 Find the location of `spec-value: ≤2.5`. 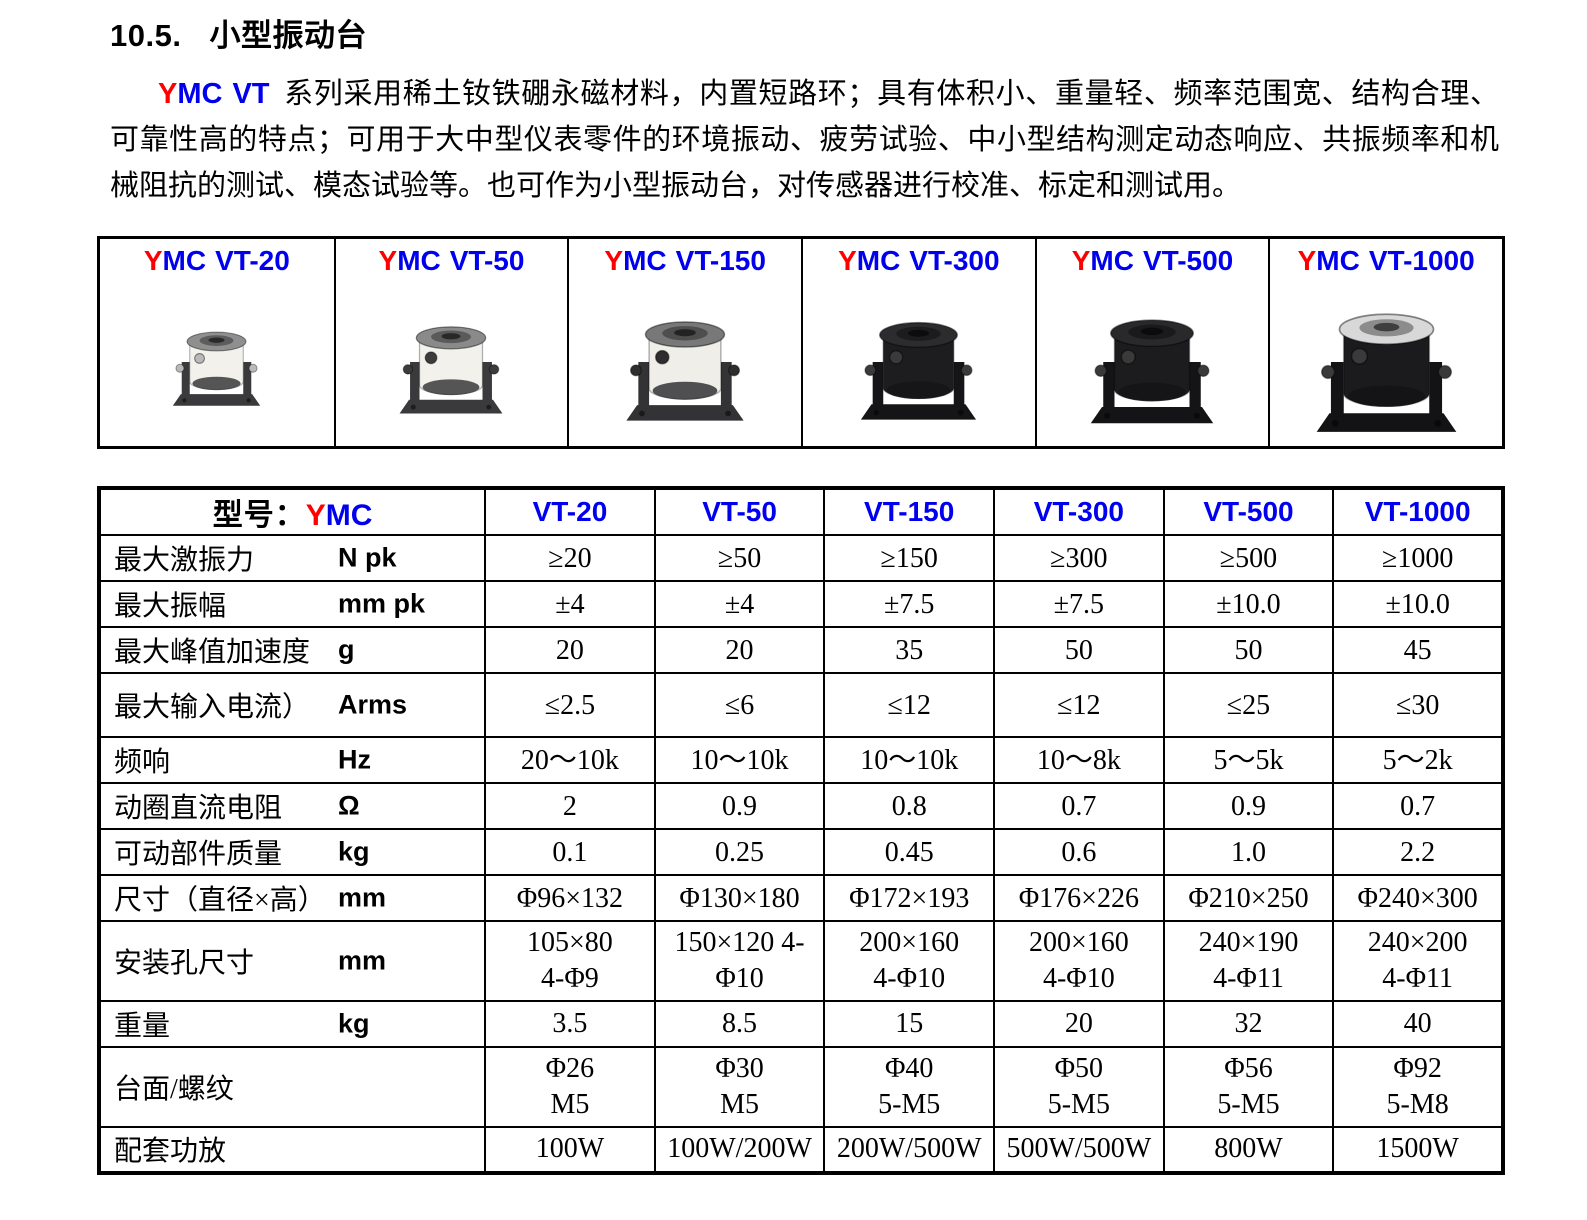

spec-value: ≤2.5 is located at coordinates (570, 705).